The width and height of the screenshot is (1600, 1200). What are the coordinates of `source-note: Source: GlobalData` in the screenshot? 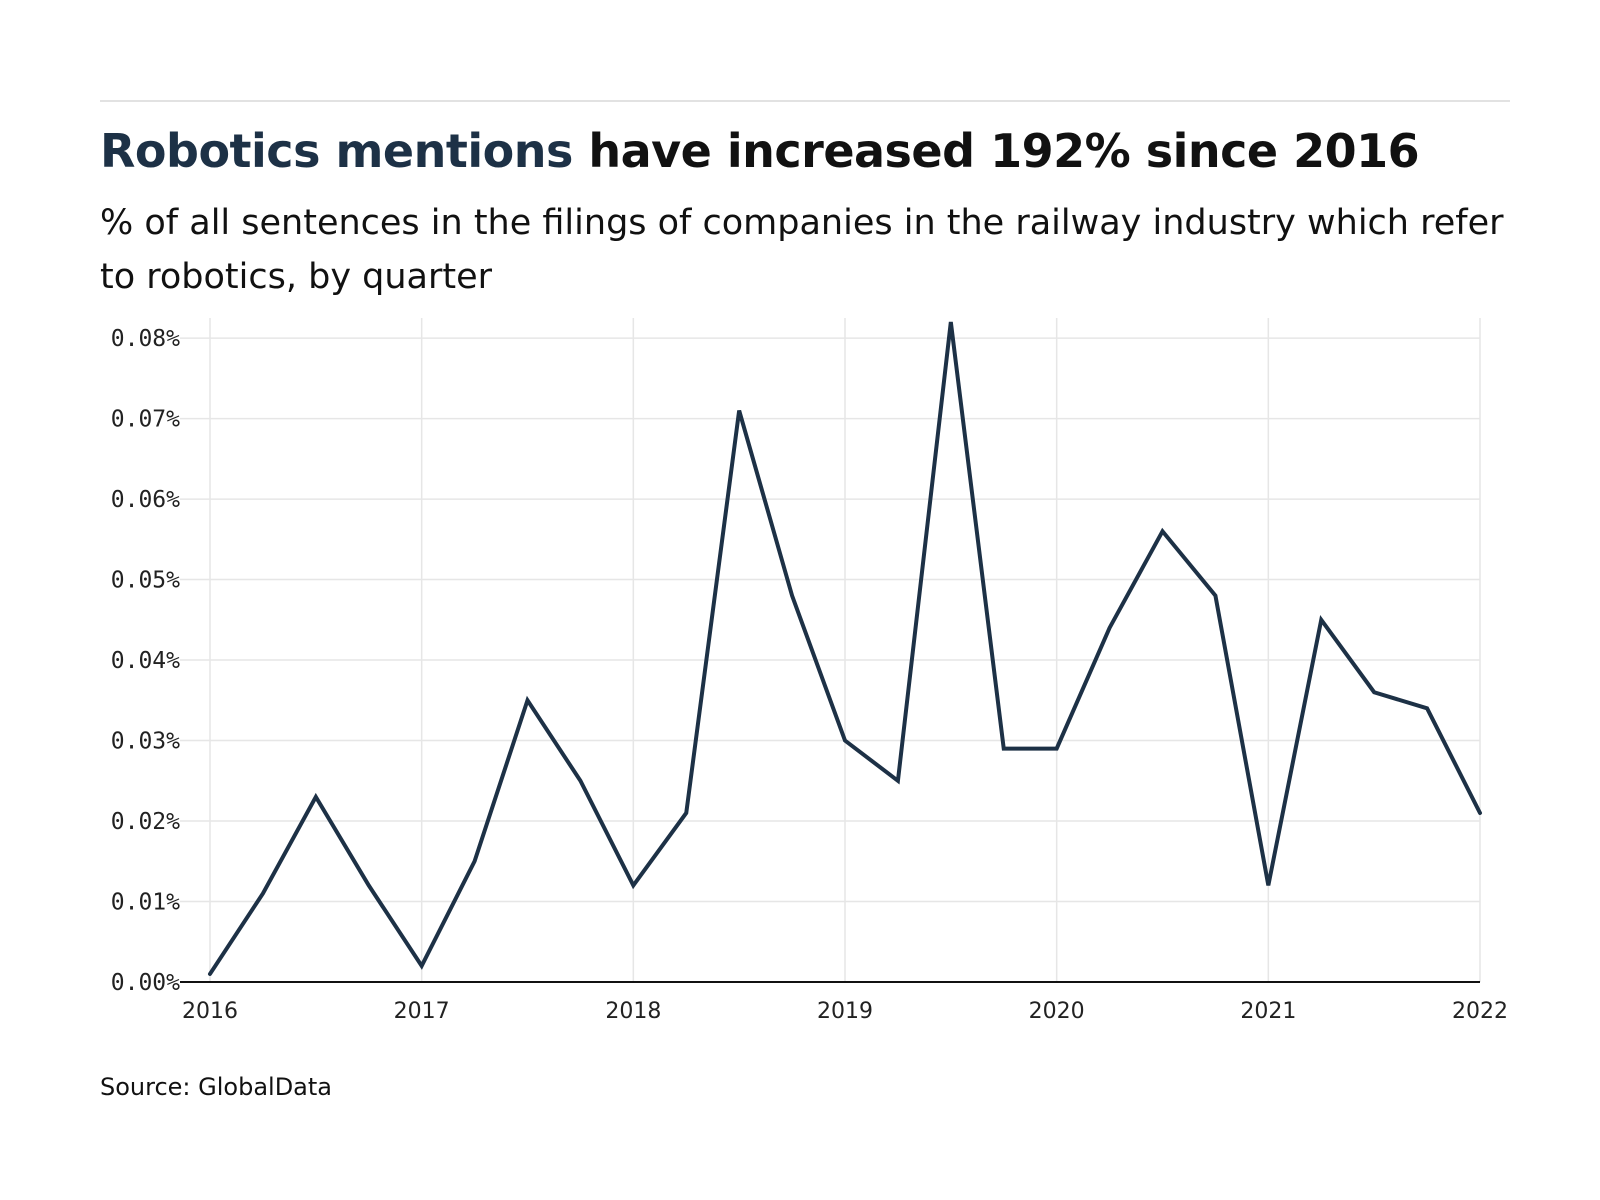 It's located at (216, 1087).